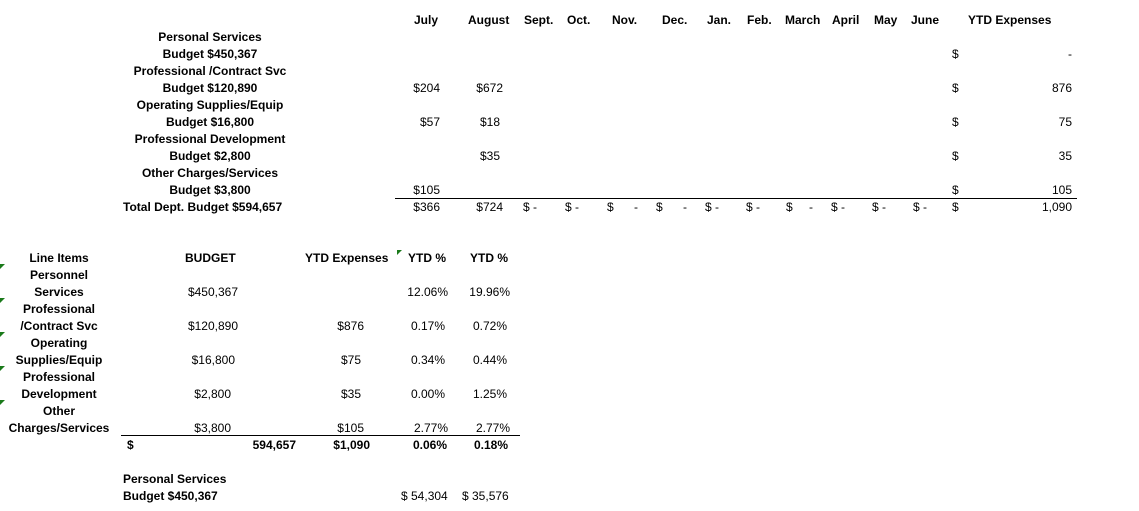  I want to click on category-name: Professional /Contract Svc, so click(210, 71).